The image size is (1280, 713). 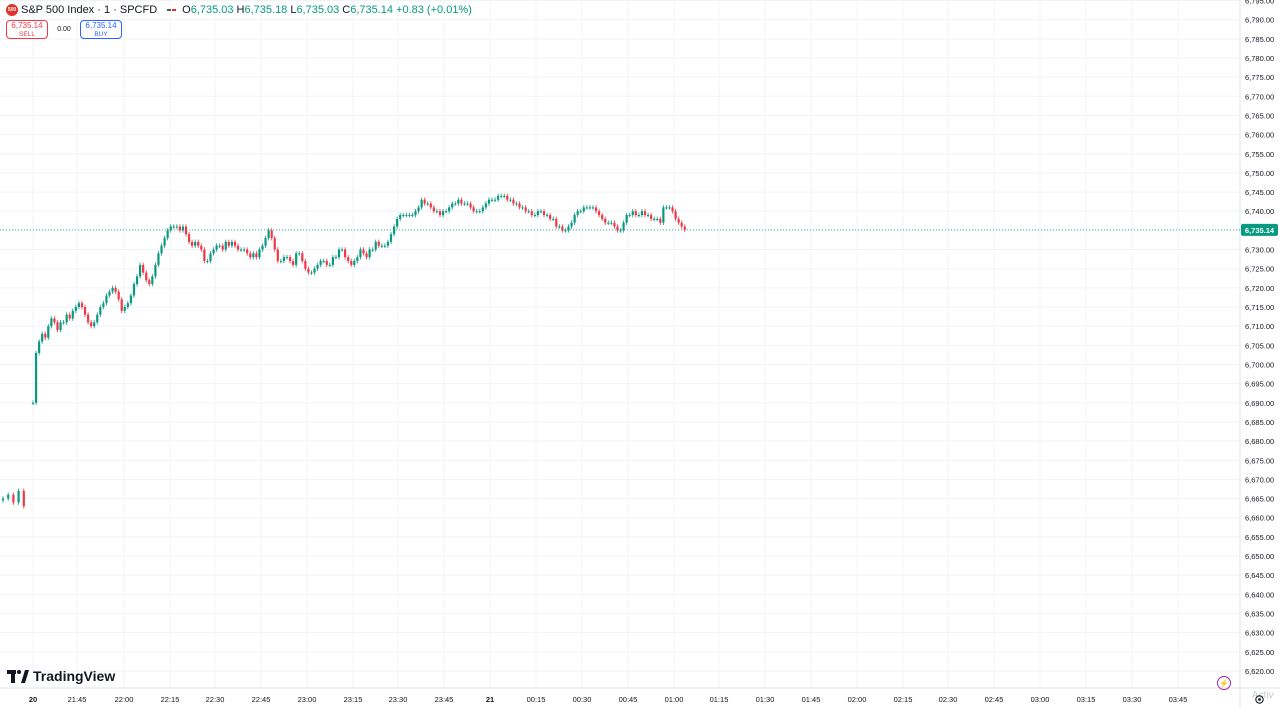 I want to click on y-tick-label: 6,760.00, so click(x=1259, y=135).